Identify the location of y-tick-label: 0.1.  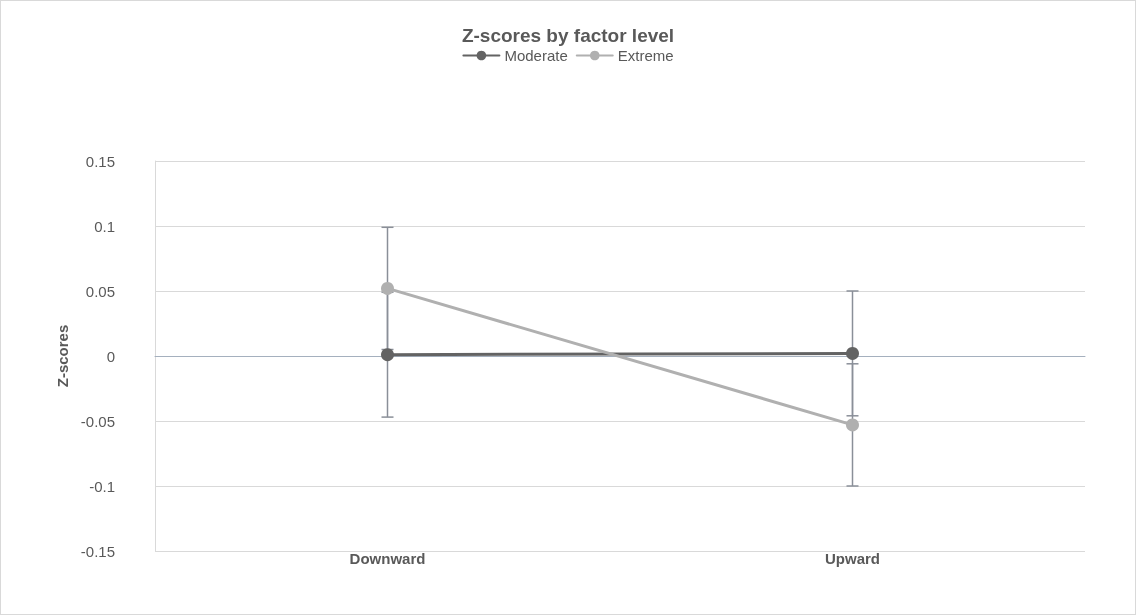
(104, 226).